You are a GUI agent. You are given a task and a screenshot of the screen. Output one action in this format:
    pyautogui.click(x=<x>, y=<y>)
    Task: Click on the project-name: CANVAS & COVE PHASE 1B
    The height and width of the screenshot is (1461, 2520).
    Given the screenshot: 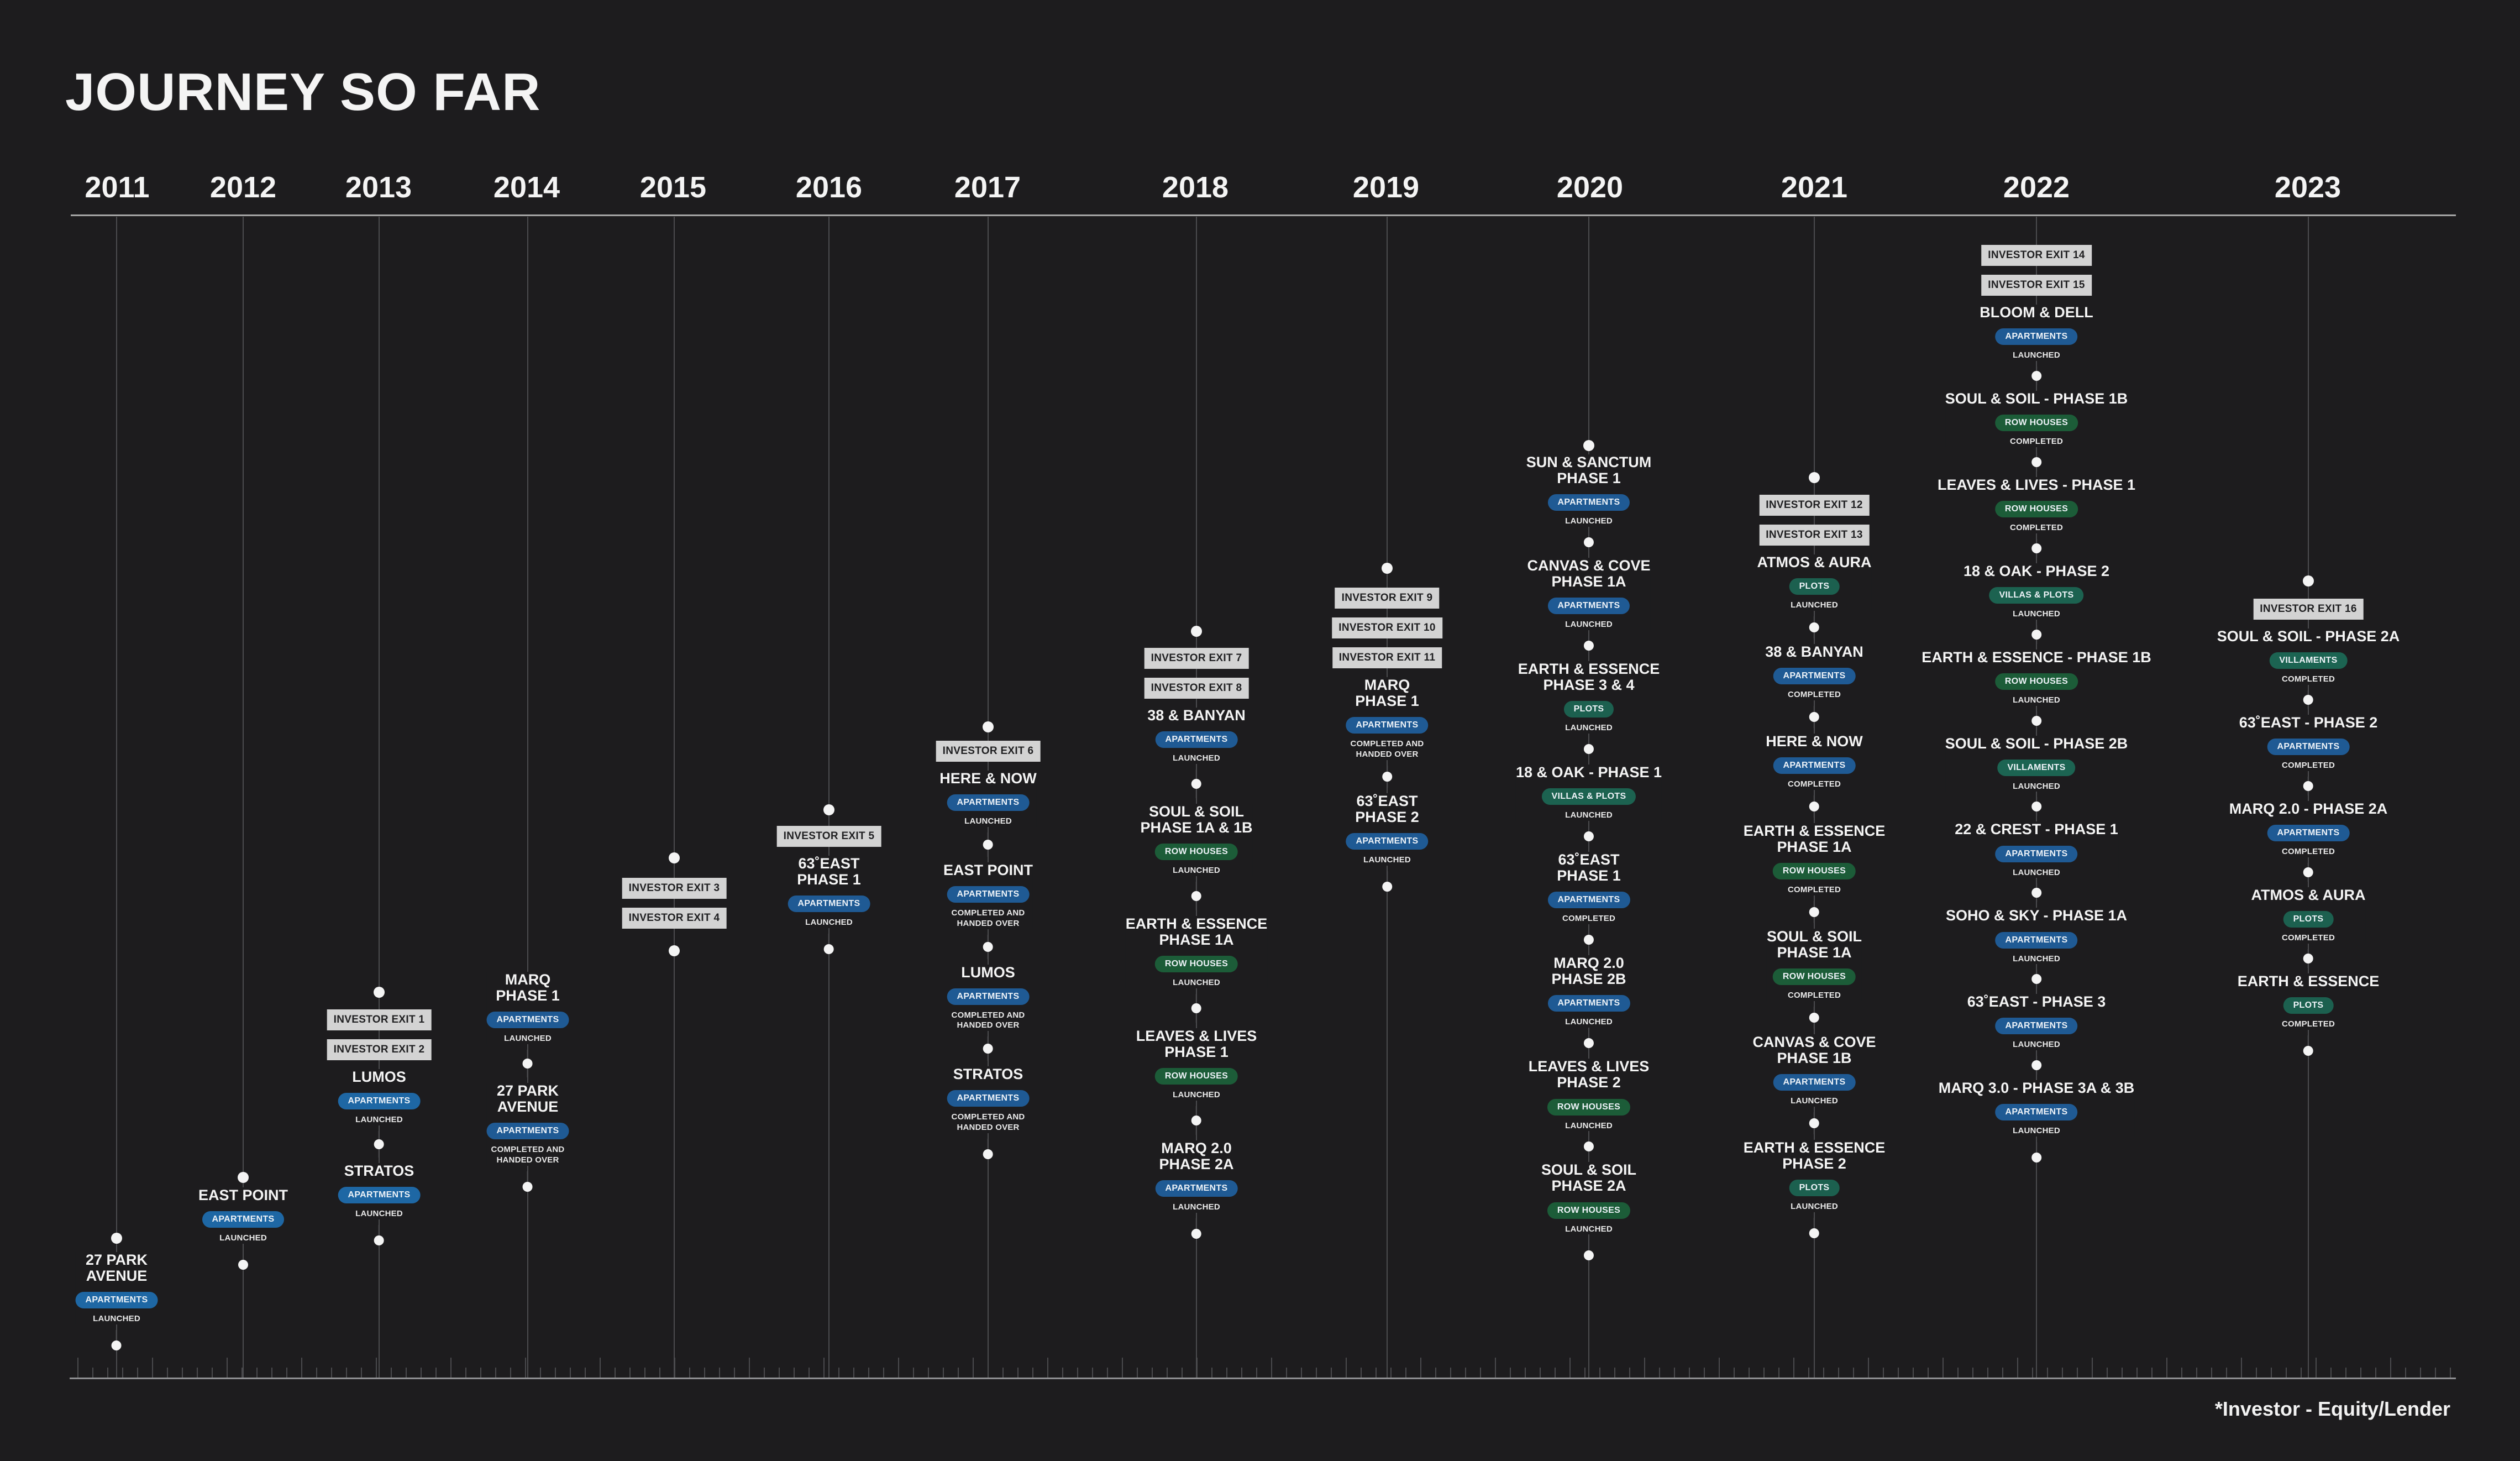 What is the action you would take?
    pyautogui.click(x=1814, y=1049)
    